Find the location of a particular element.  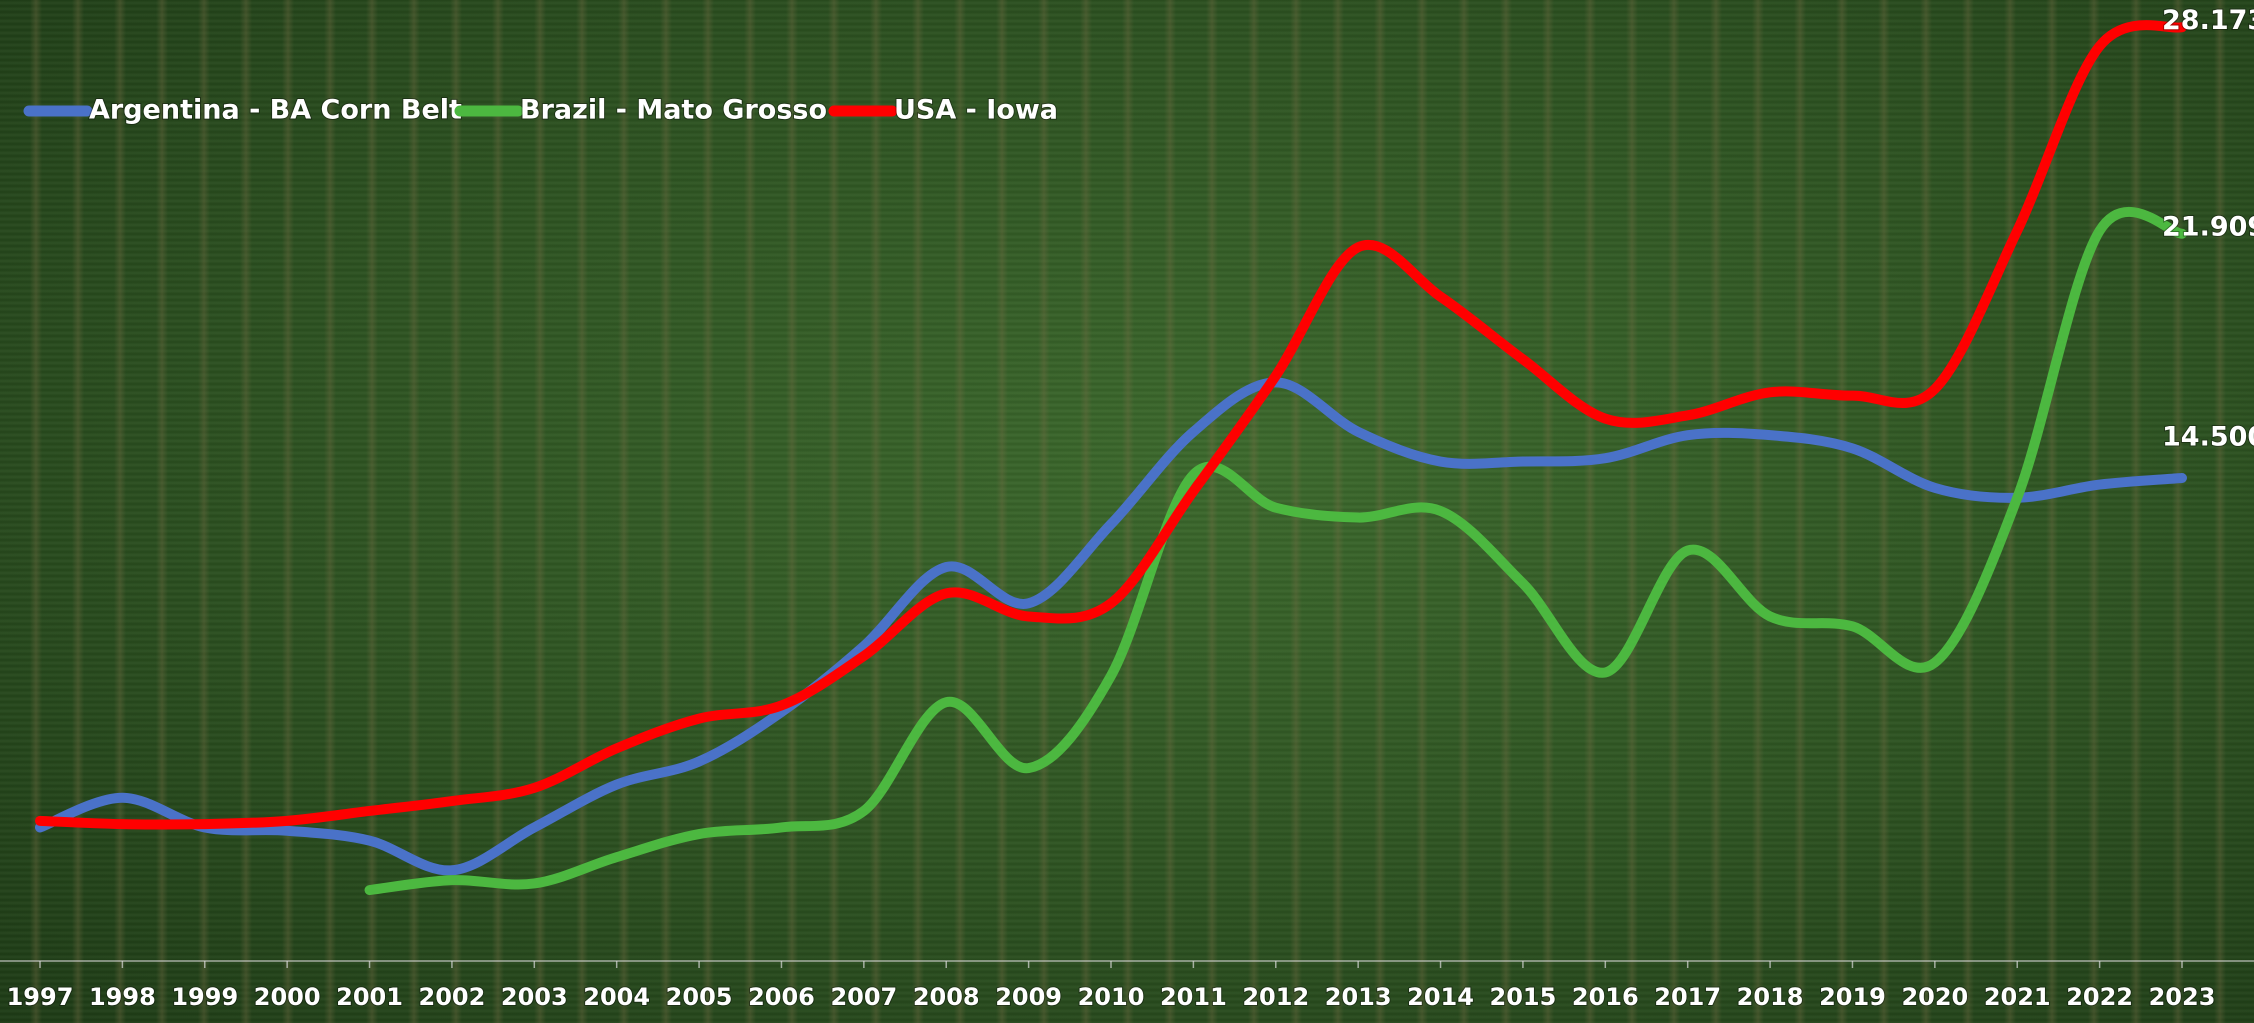

value-label: 28.173 is located at coordinates (2208, 20).